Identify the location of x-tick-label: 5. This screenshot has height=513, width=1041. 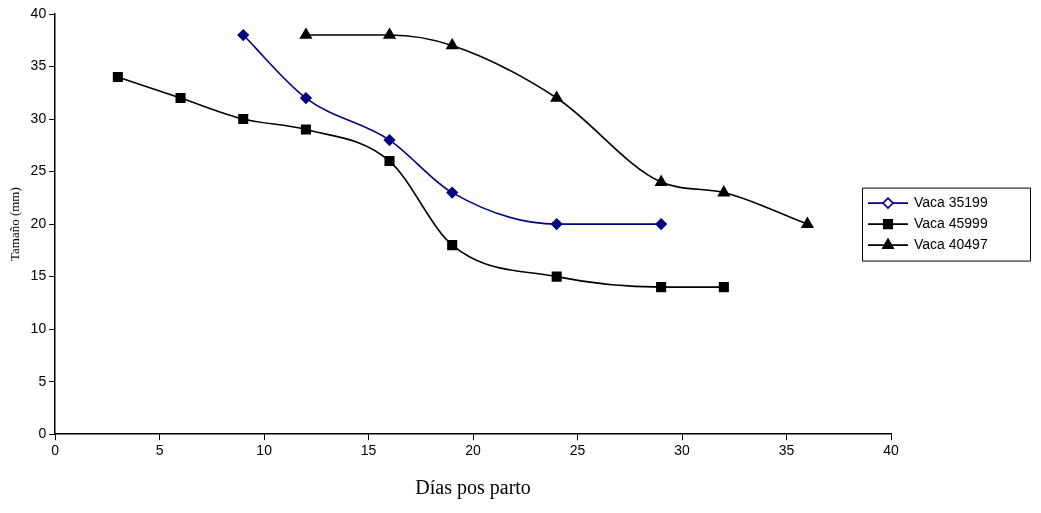
(159, 450).